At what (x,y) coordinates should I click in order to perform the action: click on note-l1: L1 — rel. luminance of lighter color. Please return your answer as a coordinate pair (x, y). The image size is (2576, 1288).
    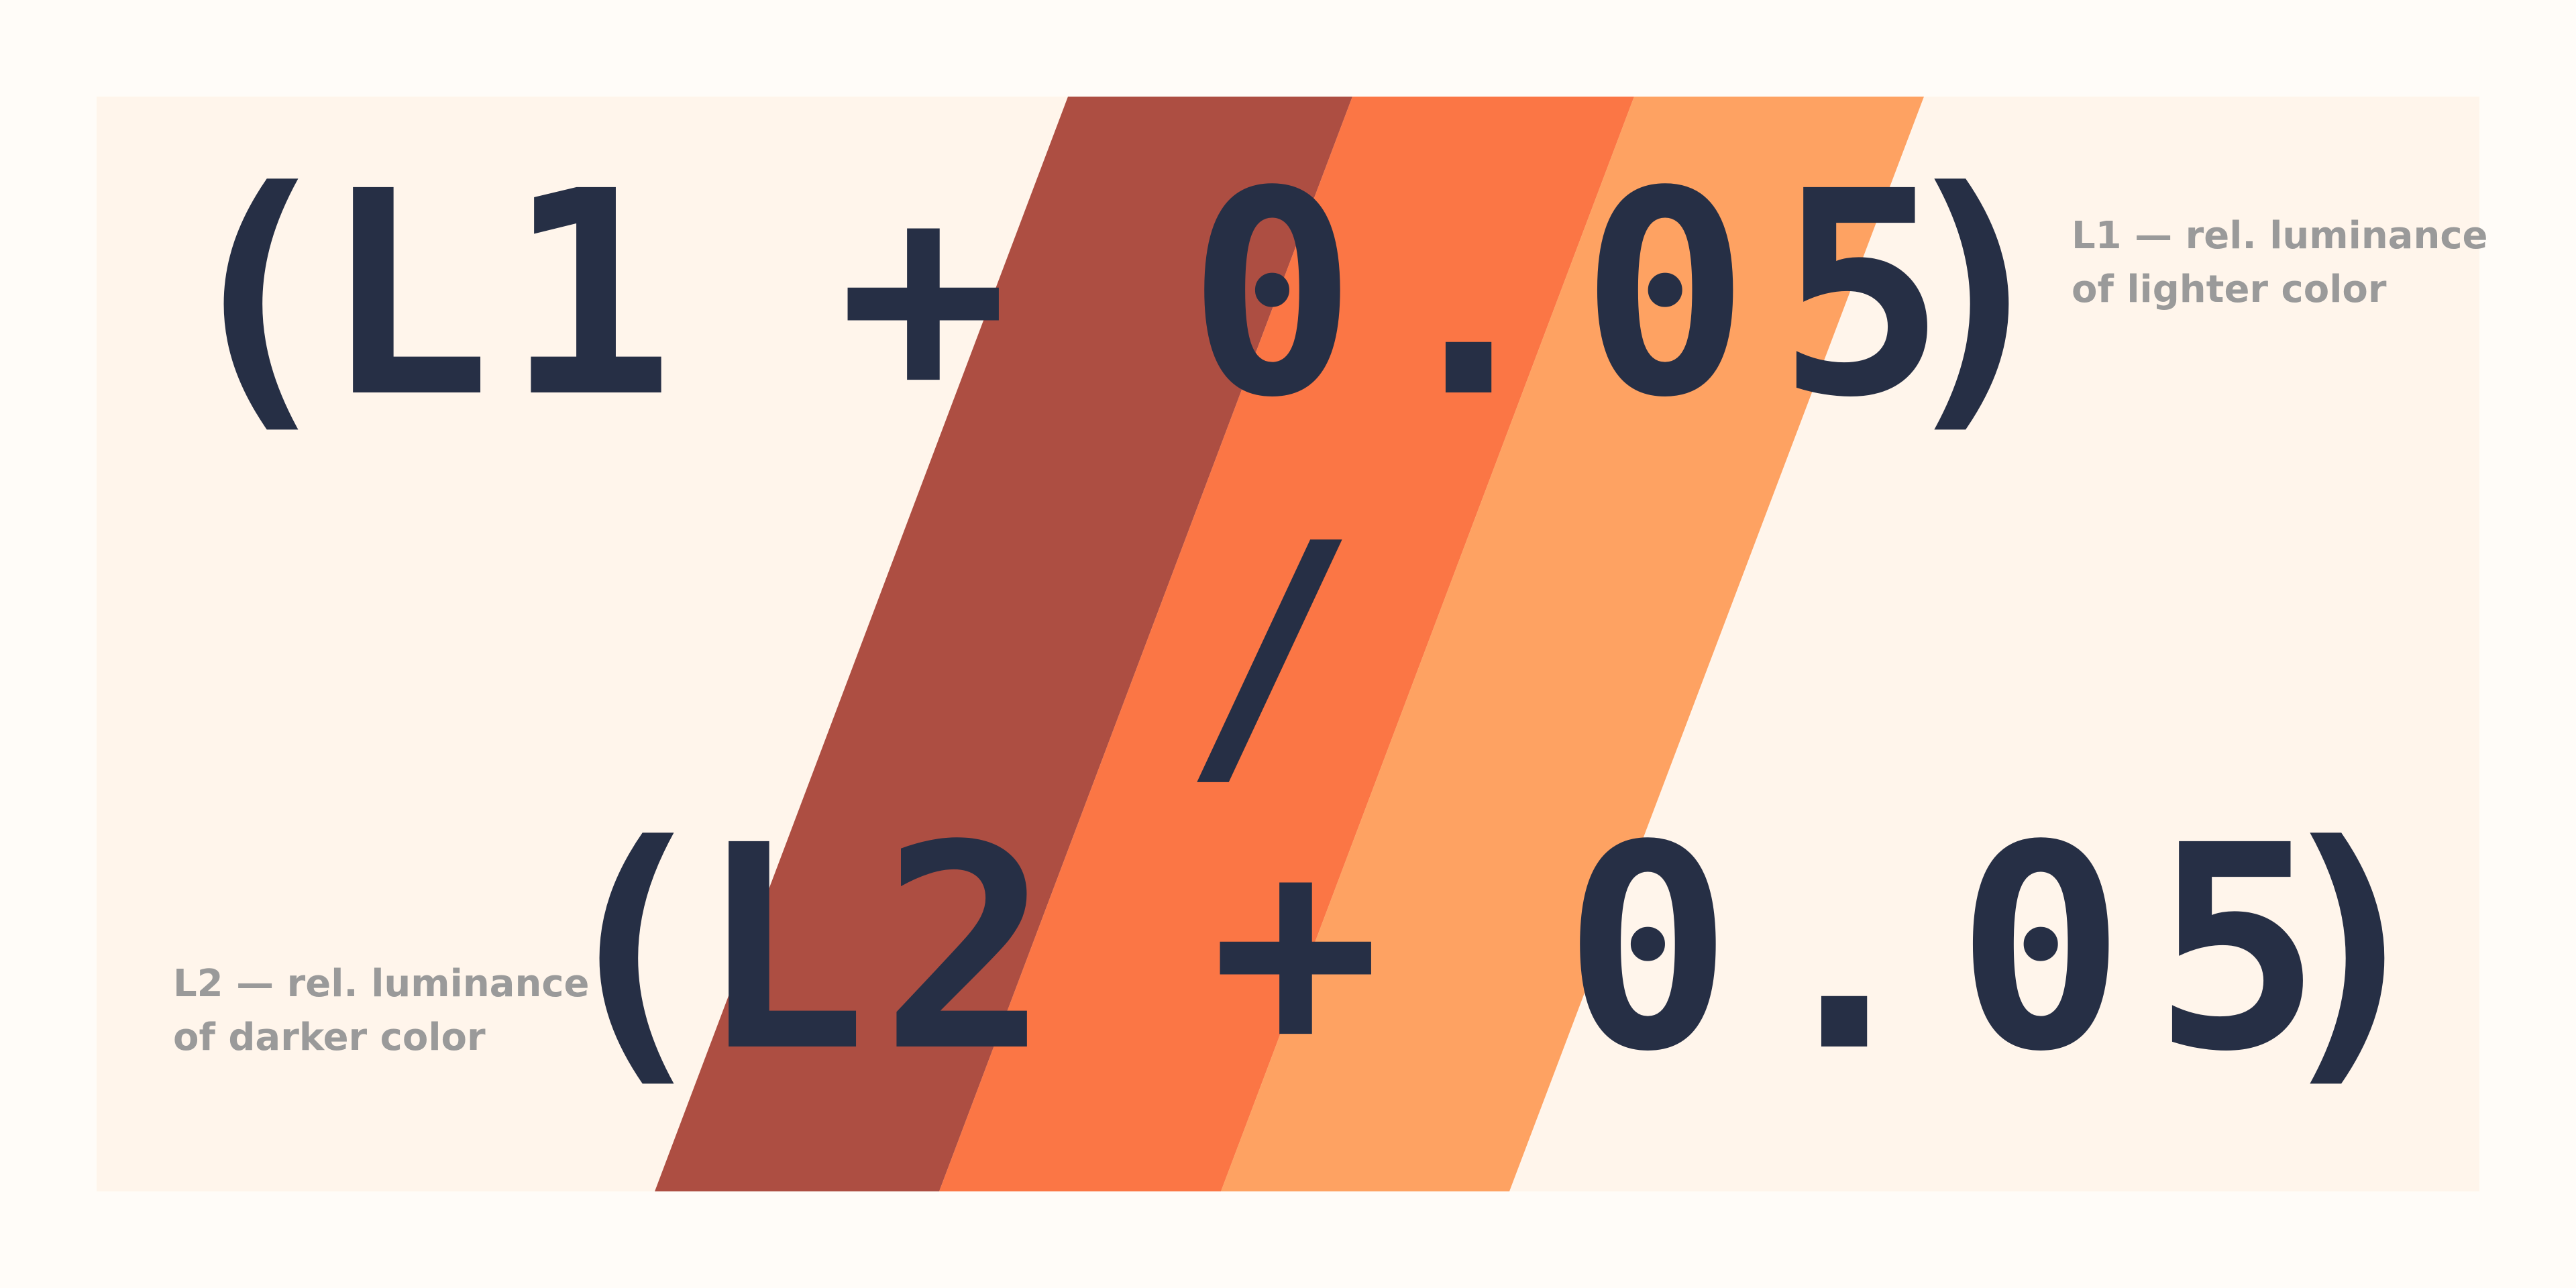
    Looking at the image, I should click on (2280, 262).